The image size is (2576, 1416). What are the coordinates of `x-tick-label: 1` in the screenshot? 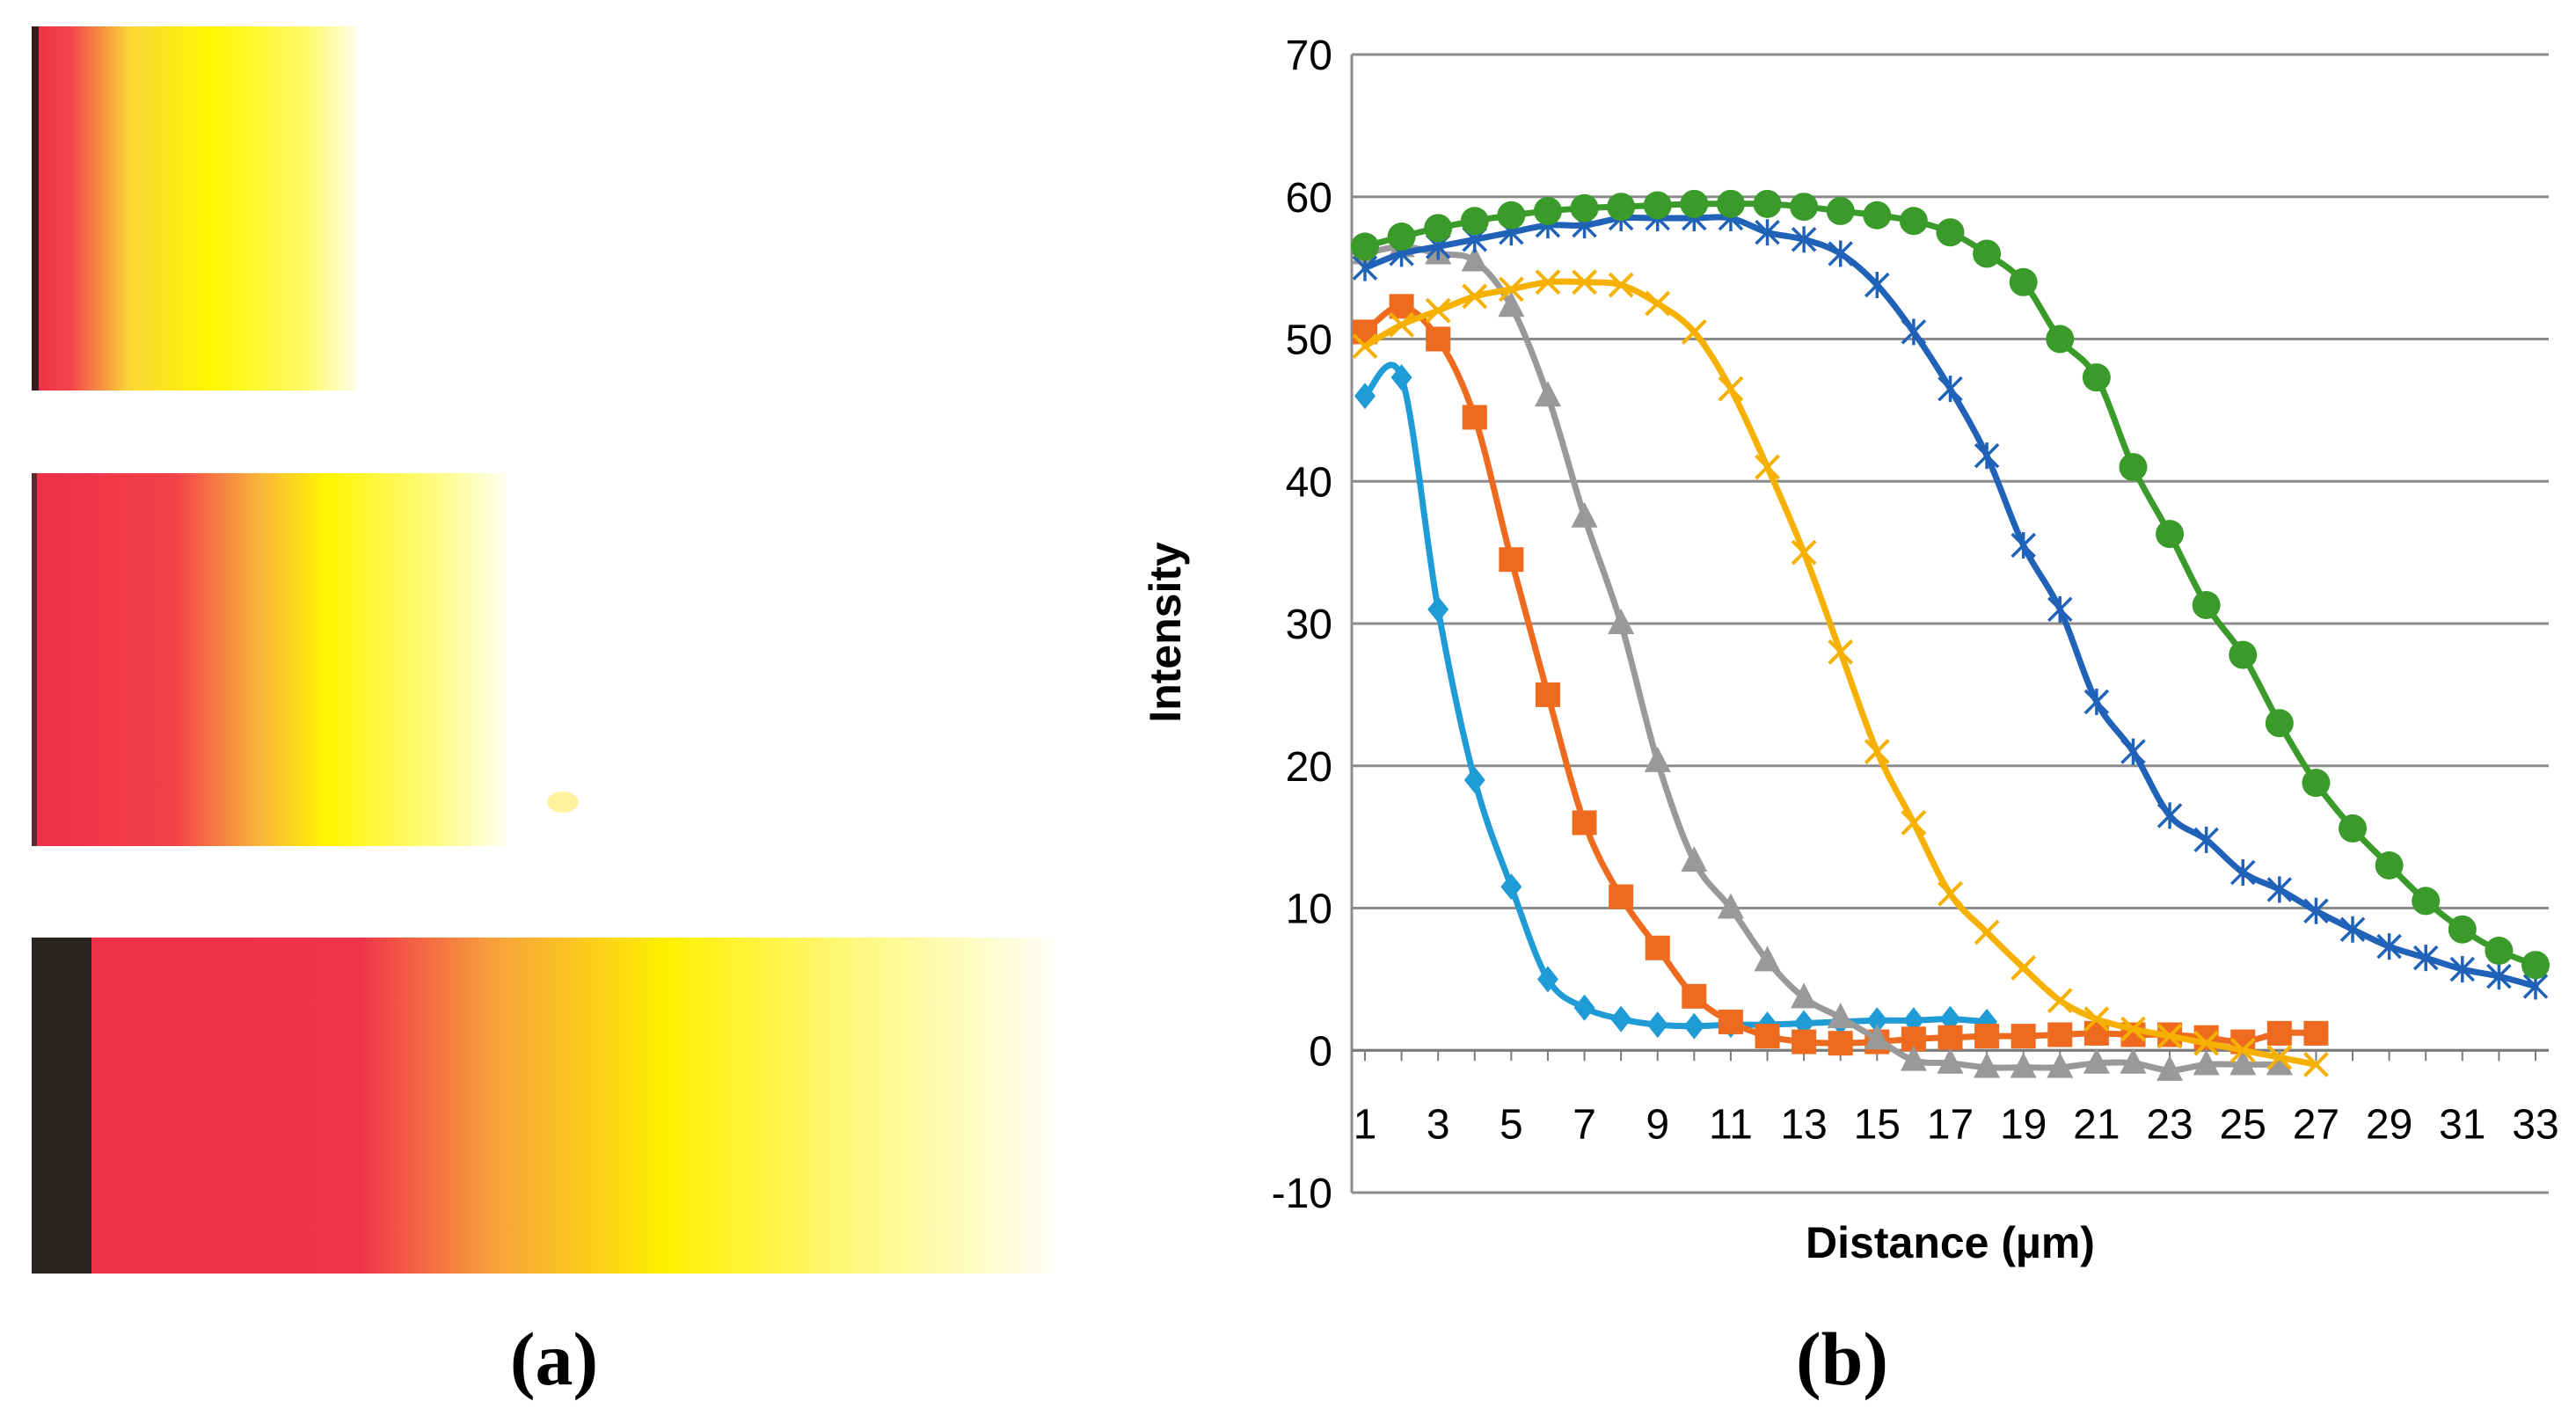 It's located at (1365, 1124).